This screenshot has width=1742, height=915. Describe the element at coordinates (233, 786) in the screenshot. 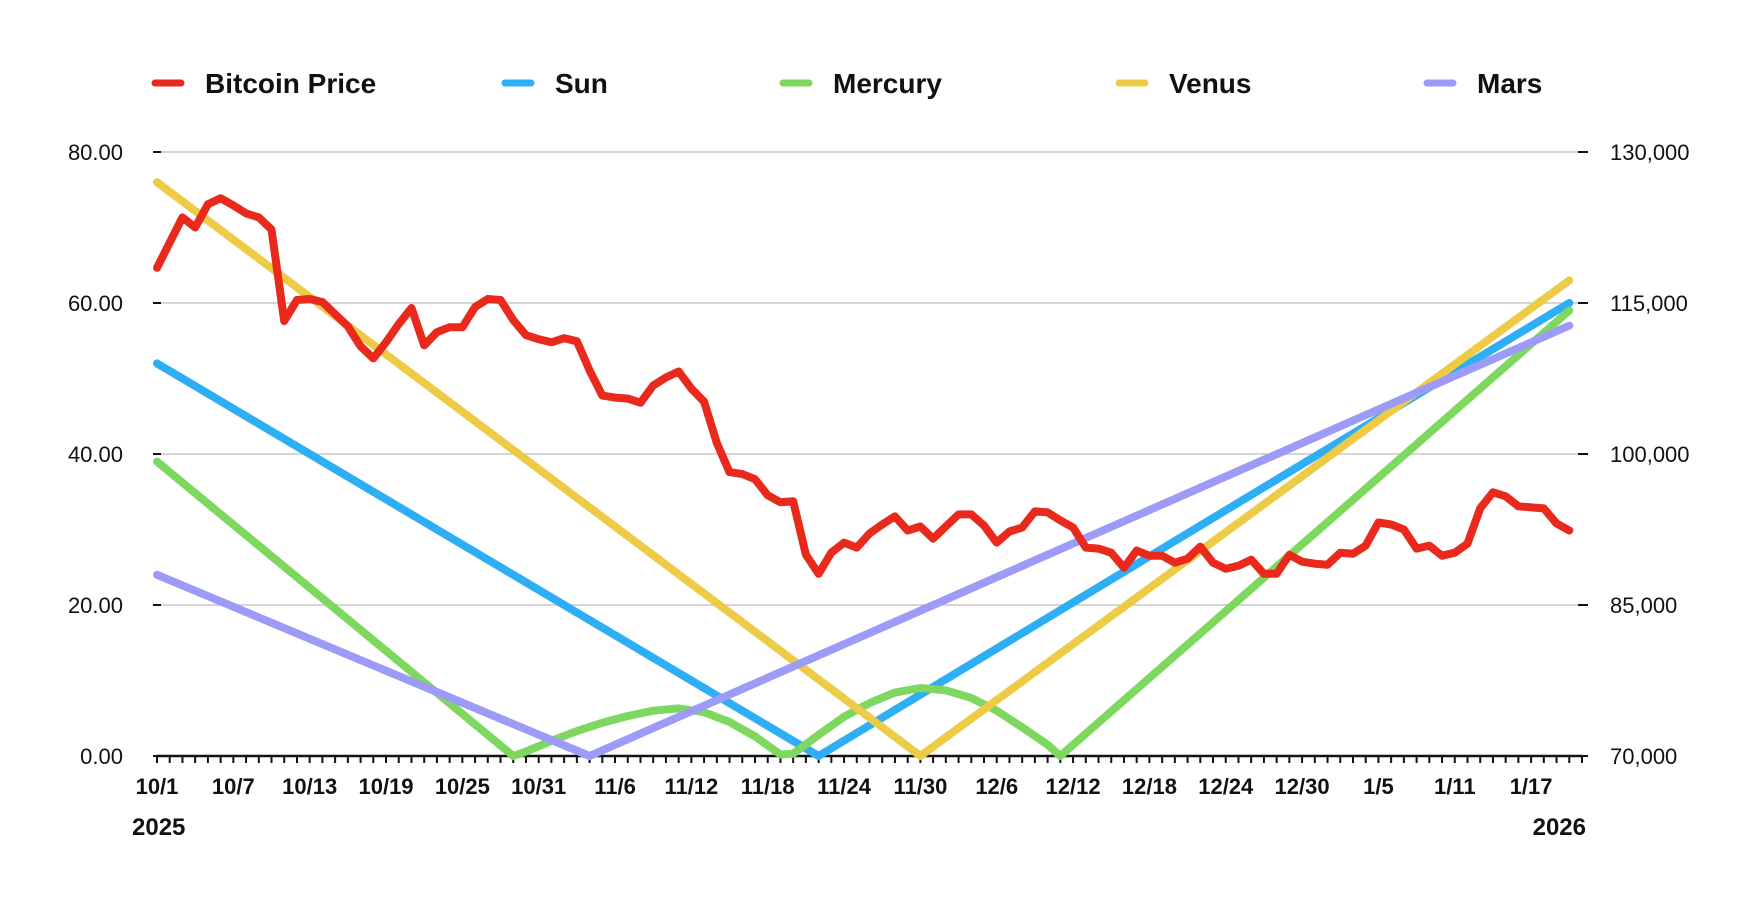

I see `x-tick-label: 10/7` at that location.